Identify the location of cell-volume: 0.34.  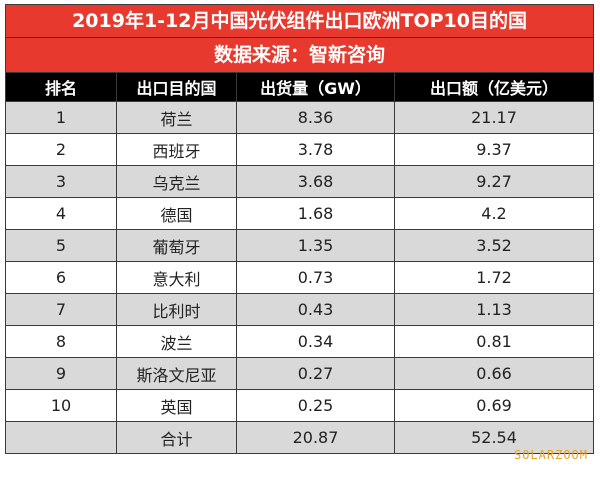
(315, 341).